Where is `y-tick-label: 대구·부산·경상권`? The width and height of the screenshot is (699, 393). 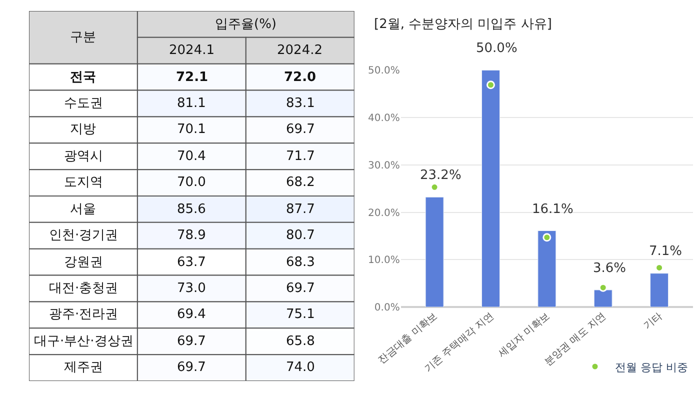
y-tick-label: 대구·부산·경상권 is located at coordinates (84, 341).